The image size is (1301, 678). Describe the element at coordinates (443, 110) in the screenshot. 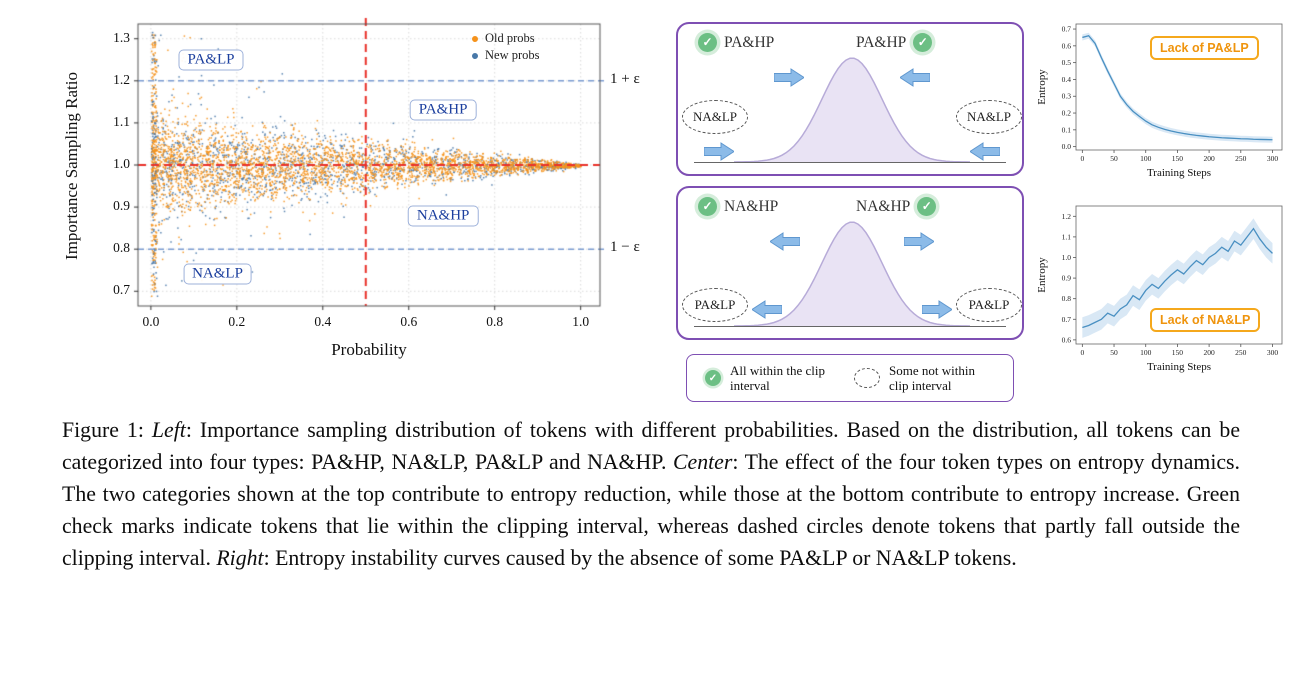

I see `region-label-pa-hp: PA&HP` at that location.